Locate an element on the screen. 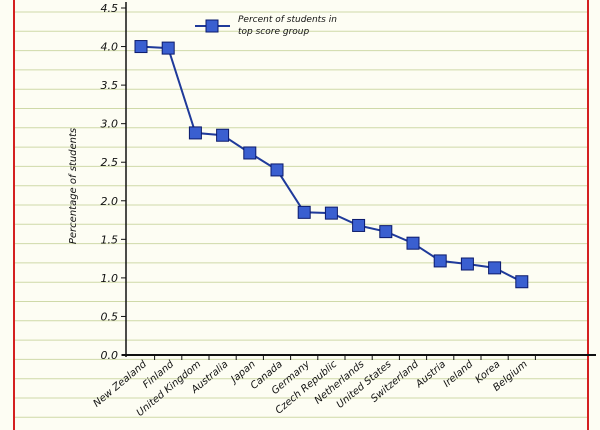 The height and width of the screenshot is (430, 600). y-axis-title: Percentage of students is located at coordinates (73, 186).